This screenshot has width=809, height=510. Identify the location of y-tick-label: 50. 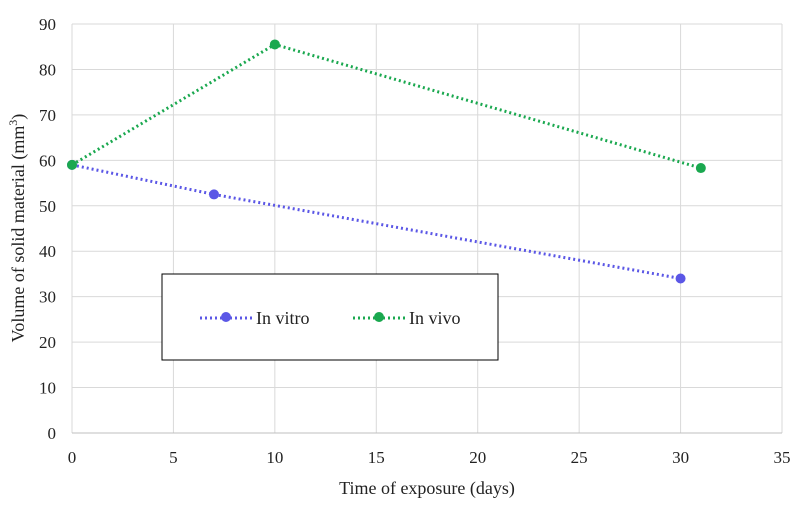
(47, 206).